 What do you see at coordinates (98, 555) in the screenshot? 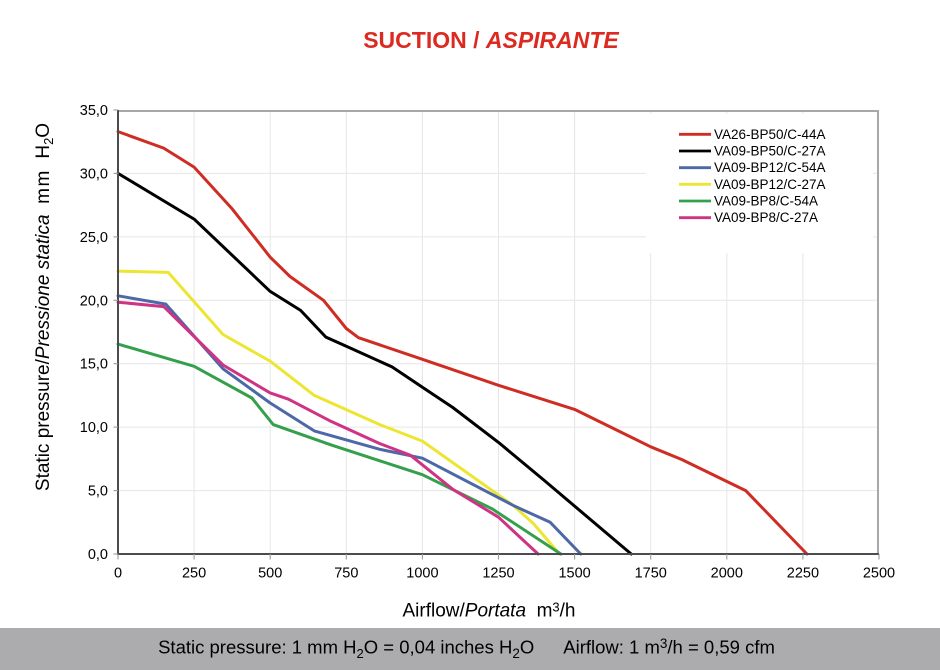
I see `svg-text: 0,0` at bounding box center [98, 555].